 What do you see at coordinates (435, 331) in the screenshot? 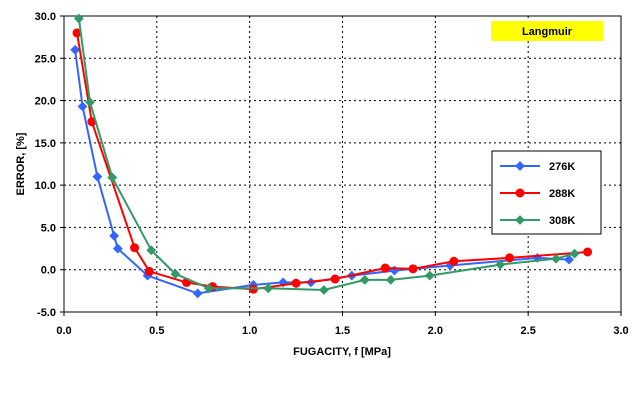
I see `x-tick-label: 2.0` at bounding box center [435, 331].